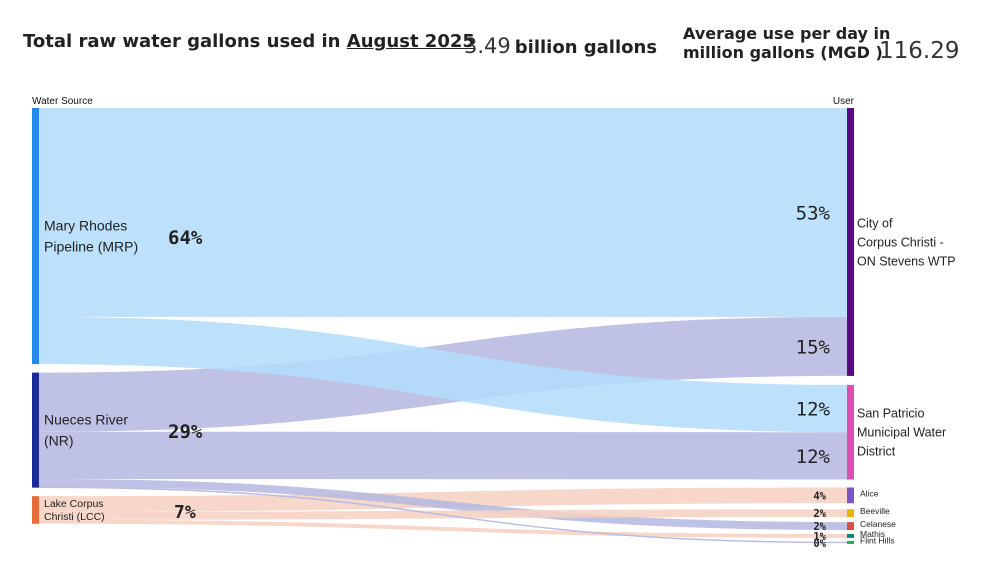 The image size is (996, 576). I want to click on flow-label-lcc-to-beeville: 2%, so click(819, 514).